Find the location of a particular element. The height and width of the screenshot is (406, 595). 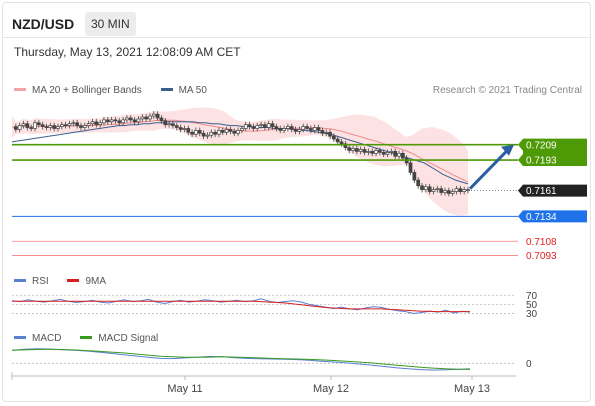

ma50-line is located at coordinates (240, 153).